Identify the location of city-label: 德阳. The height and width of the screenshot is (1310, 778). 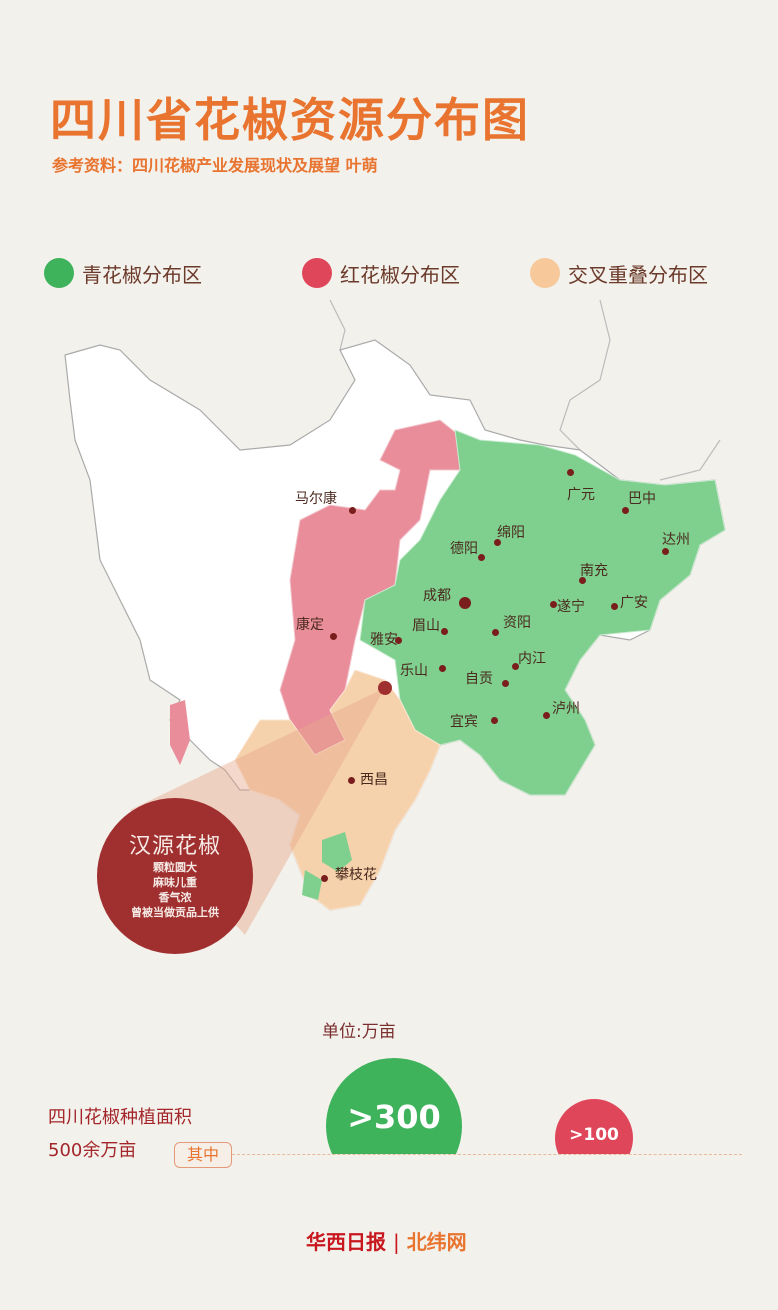
(464, 549).